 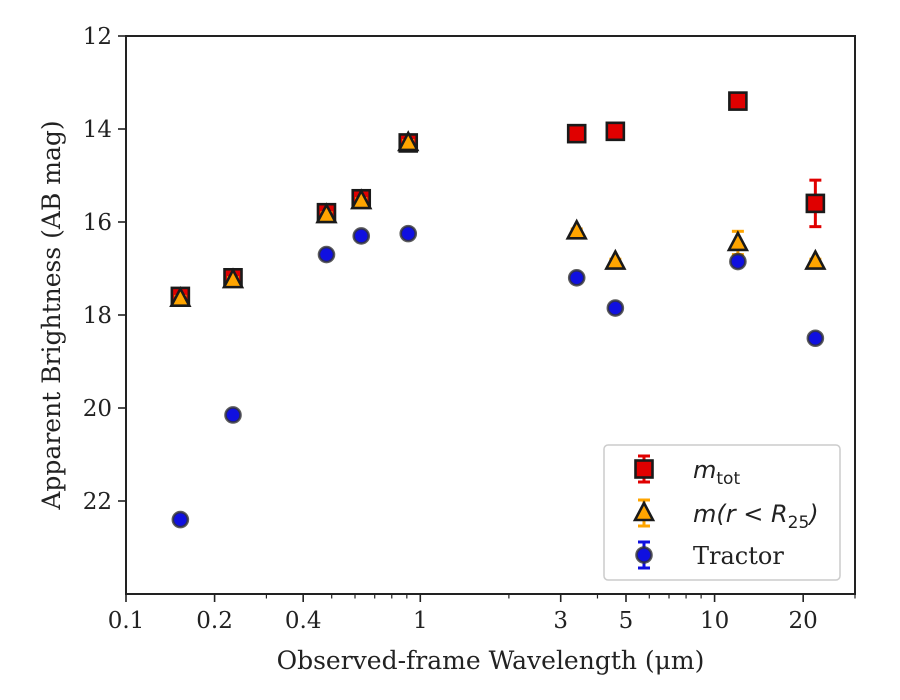 What do you see at coordinates (644, 511) in the screenshot?
I see `legend-marker-triangle` at bounding box center [644, 511].